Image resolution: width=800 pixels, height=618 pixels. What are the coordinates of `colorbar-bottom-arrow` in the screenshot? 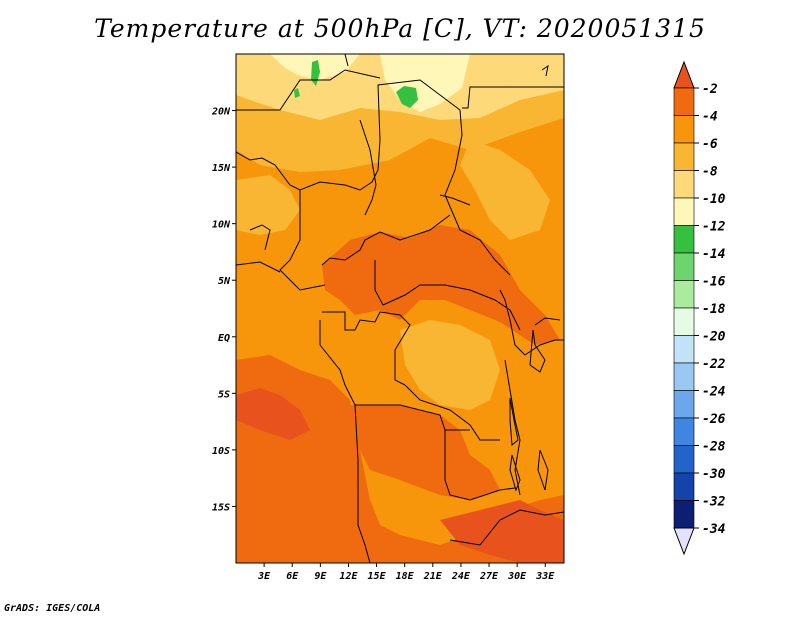 It's located at (684, 541).